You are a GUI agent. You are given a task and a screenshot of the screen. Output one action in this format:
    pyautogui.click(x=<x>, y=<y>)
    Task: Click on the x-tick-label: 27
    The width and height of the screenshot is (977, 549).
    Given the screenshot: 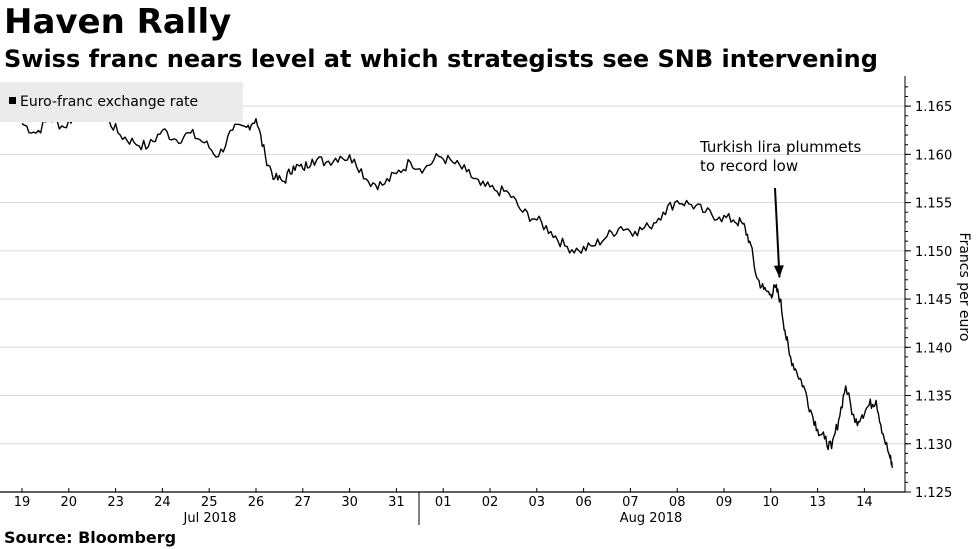 What is the action you would take?
    pyautogui.click(x=303, y=502)
    